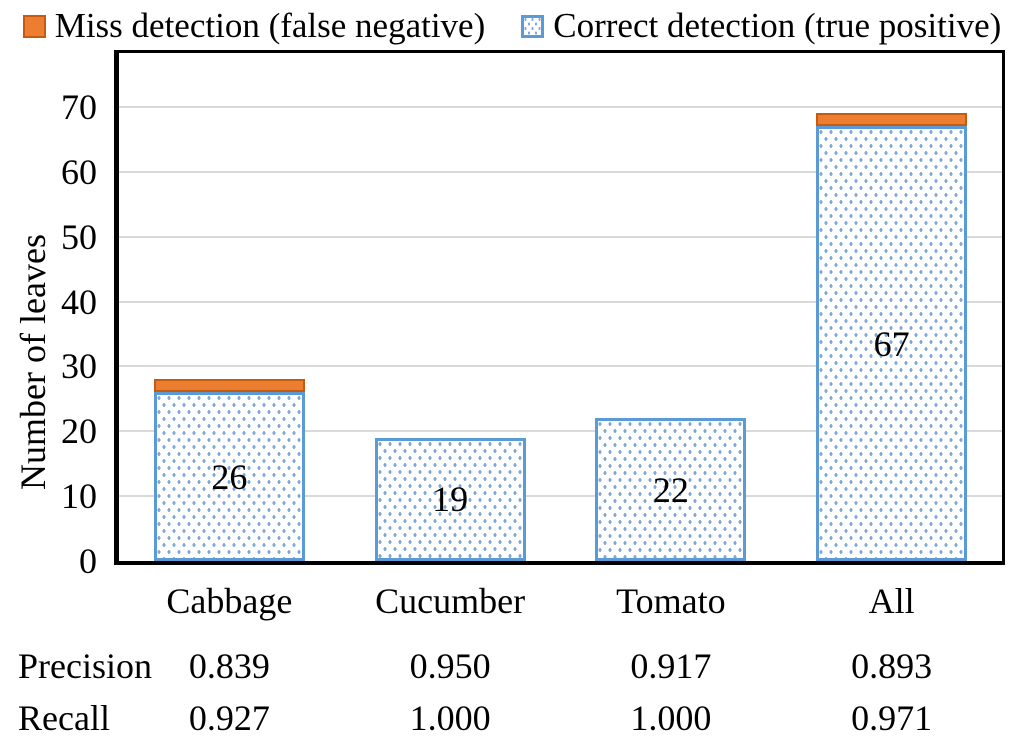  Describe the element at coordinates (450, 666) in the screenshot. I see `precision-value: 0.950` at that location.